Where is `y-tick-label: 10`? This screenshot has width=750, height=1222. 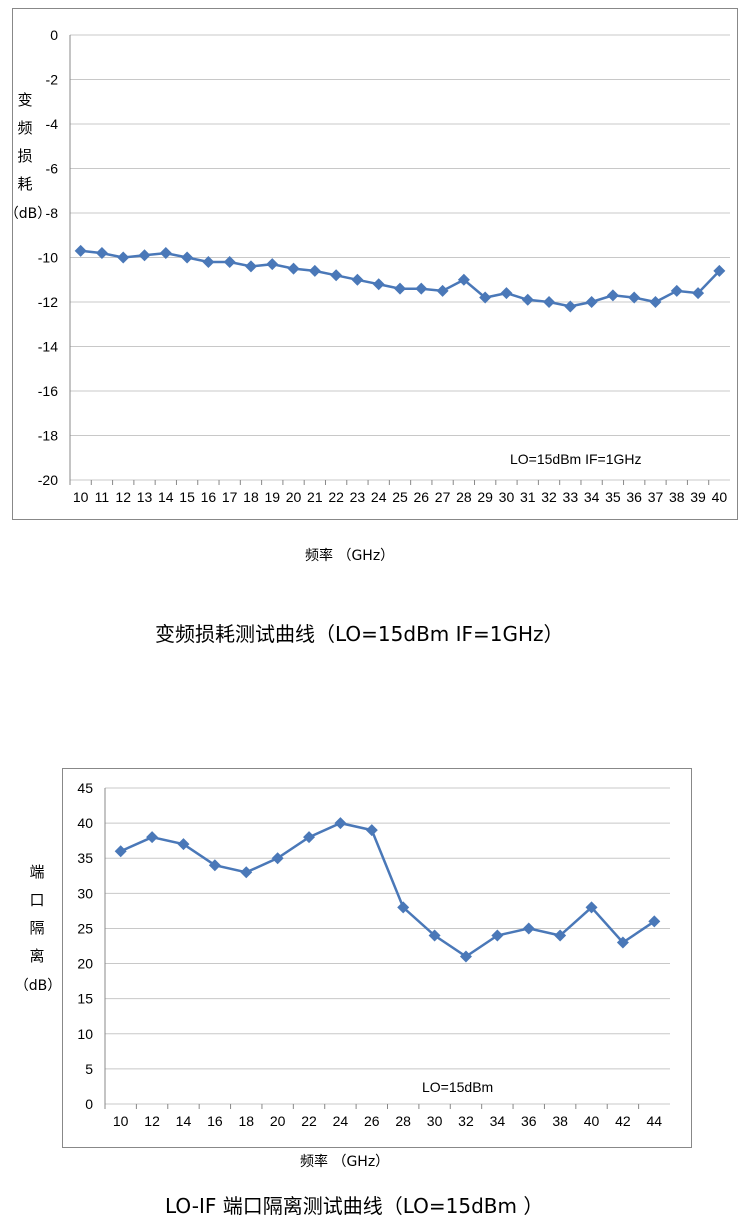
y-tick-label: 10 is located at coordinates (85, 1034).